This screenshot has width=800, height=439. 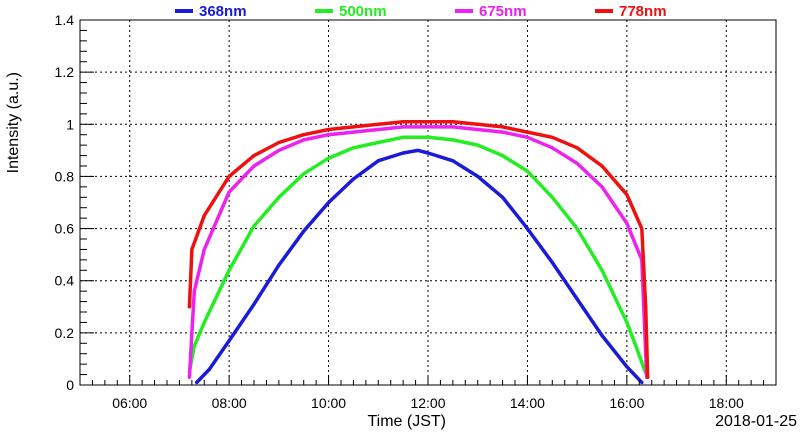 What do you see at coordinates (363, 11) in the screenshot?
I see `legend-label: 500nm` at bounding box center [363, 11].